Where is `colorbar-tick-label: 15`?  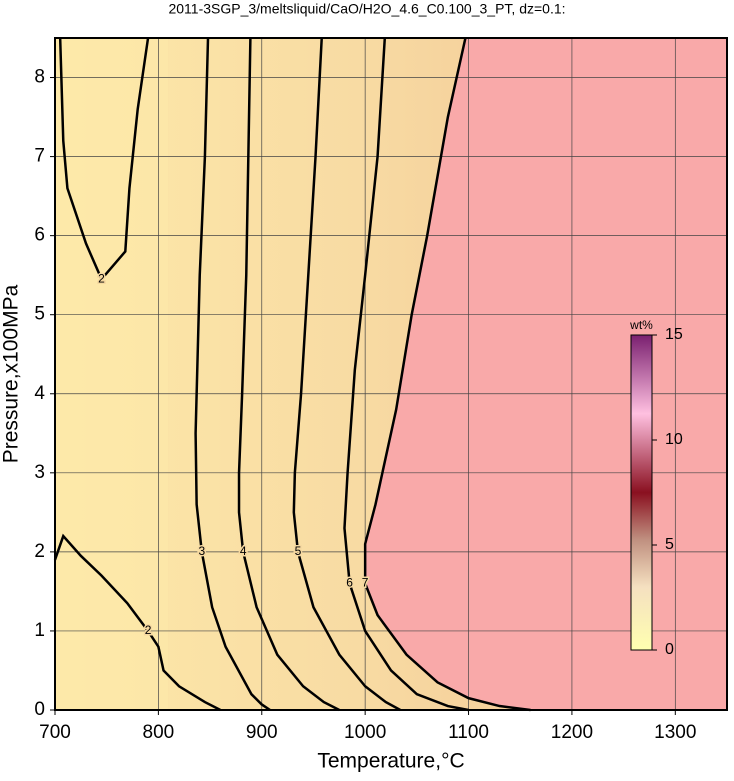 colorbar-tick-label: 15 is located at coordinates (674, 334).